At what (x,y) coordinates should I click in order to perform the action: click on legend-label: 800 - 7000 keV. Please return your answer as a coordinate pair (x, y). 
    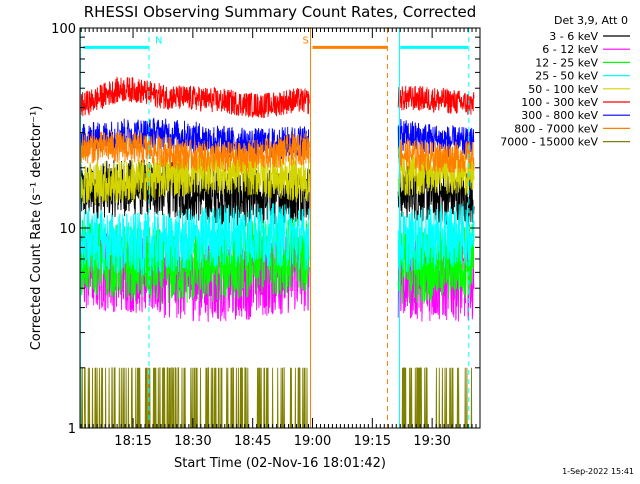
    Looking at the image, I should click on (556, 128).